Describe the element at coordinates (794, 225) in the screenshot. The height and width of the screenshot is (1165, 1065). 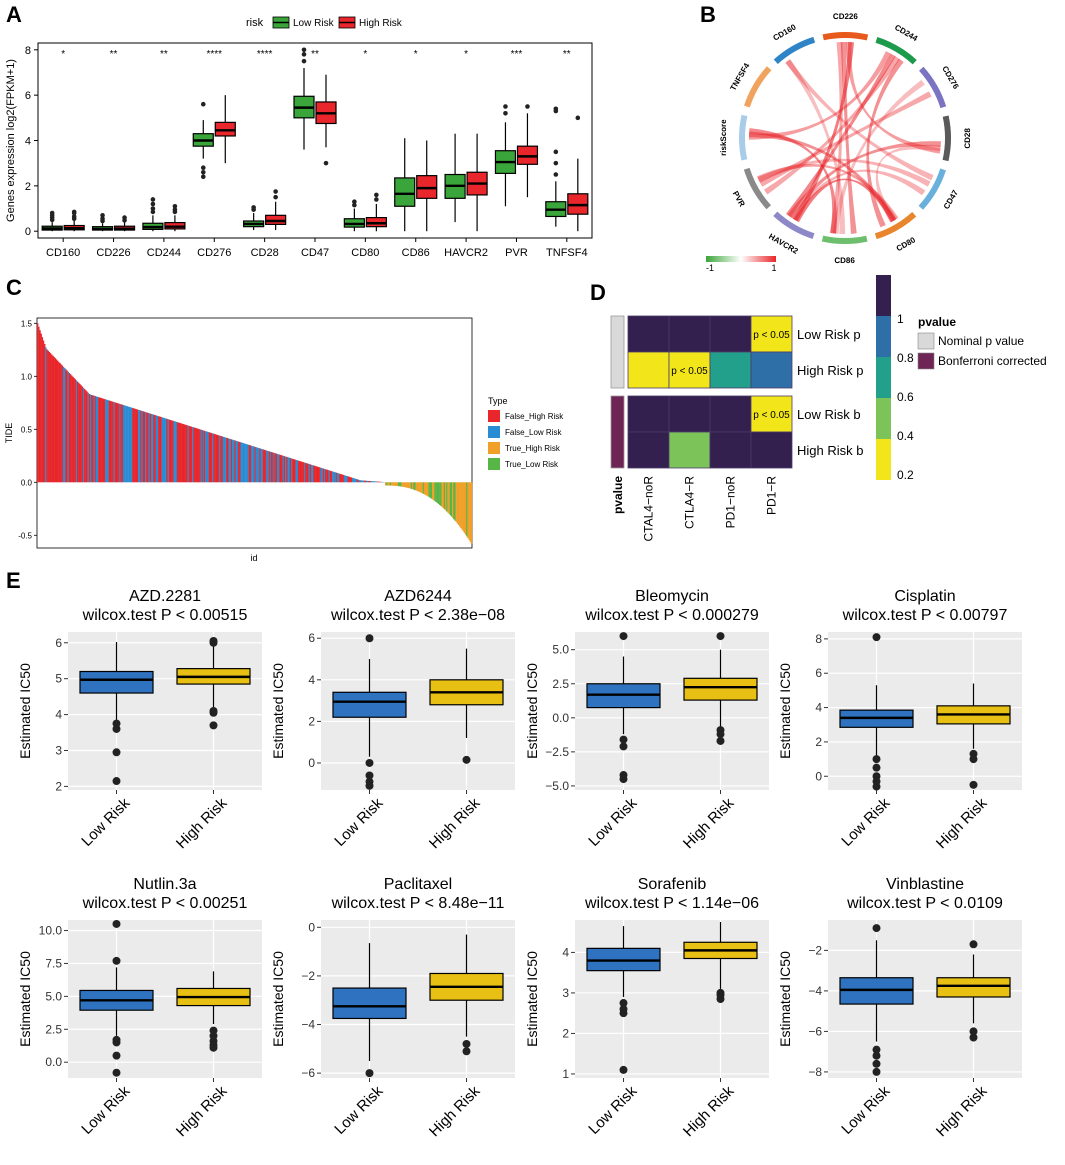
I see `sector-arc-HAVCR2` at that location.